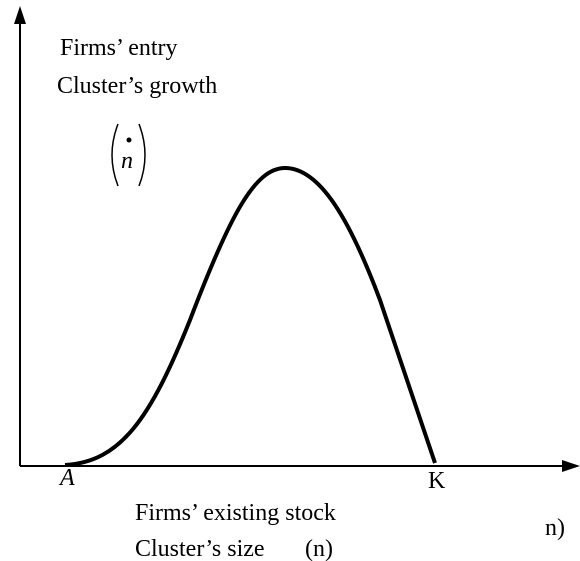 Image resolution: width=580 pixels, height=561 pixels. I want to click on x-axis-end: n), so click(555, 528).